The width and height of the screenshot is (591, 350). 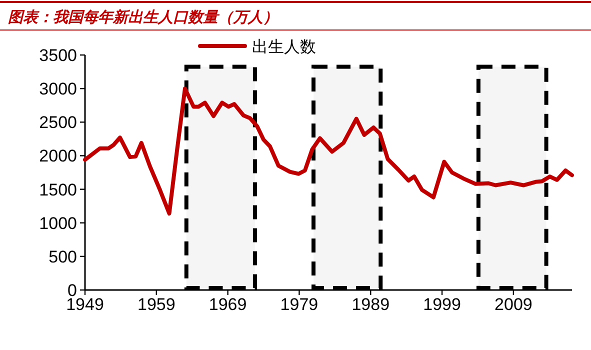 What do you see at coordinates (227, 304) in the screenshot?
I see `x-tick-label: 1969` at bounding box center [227, 304].